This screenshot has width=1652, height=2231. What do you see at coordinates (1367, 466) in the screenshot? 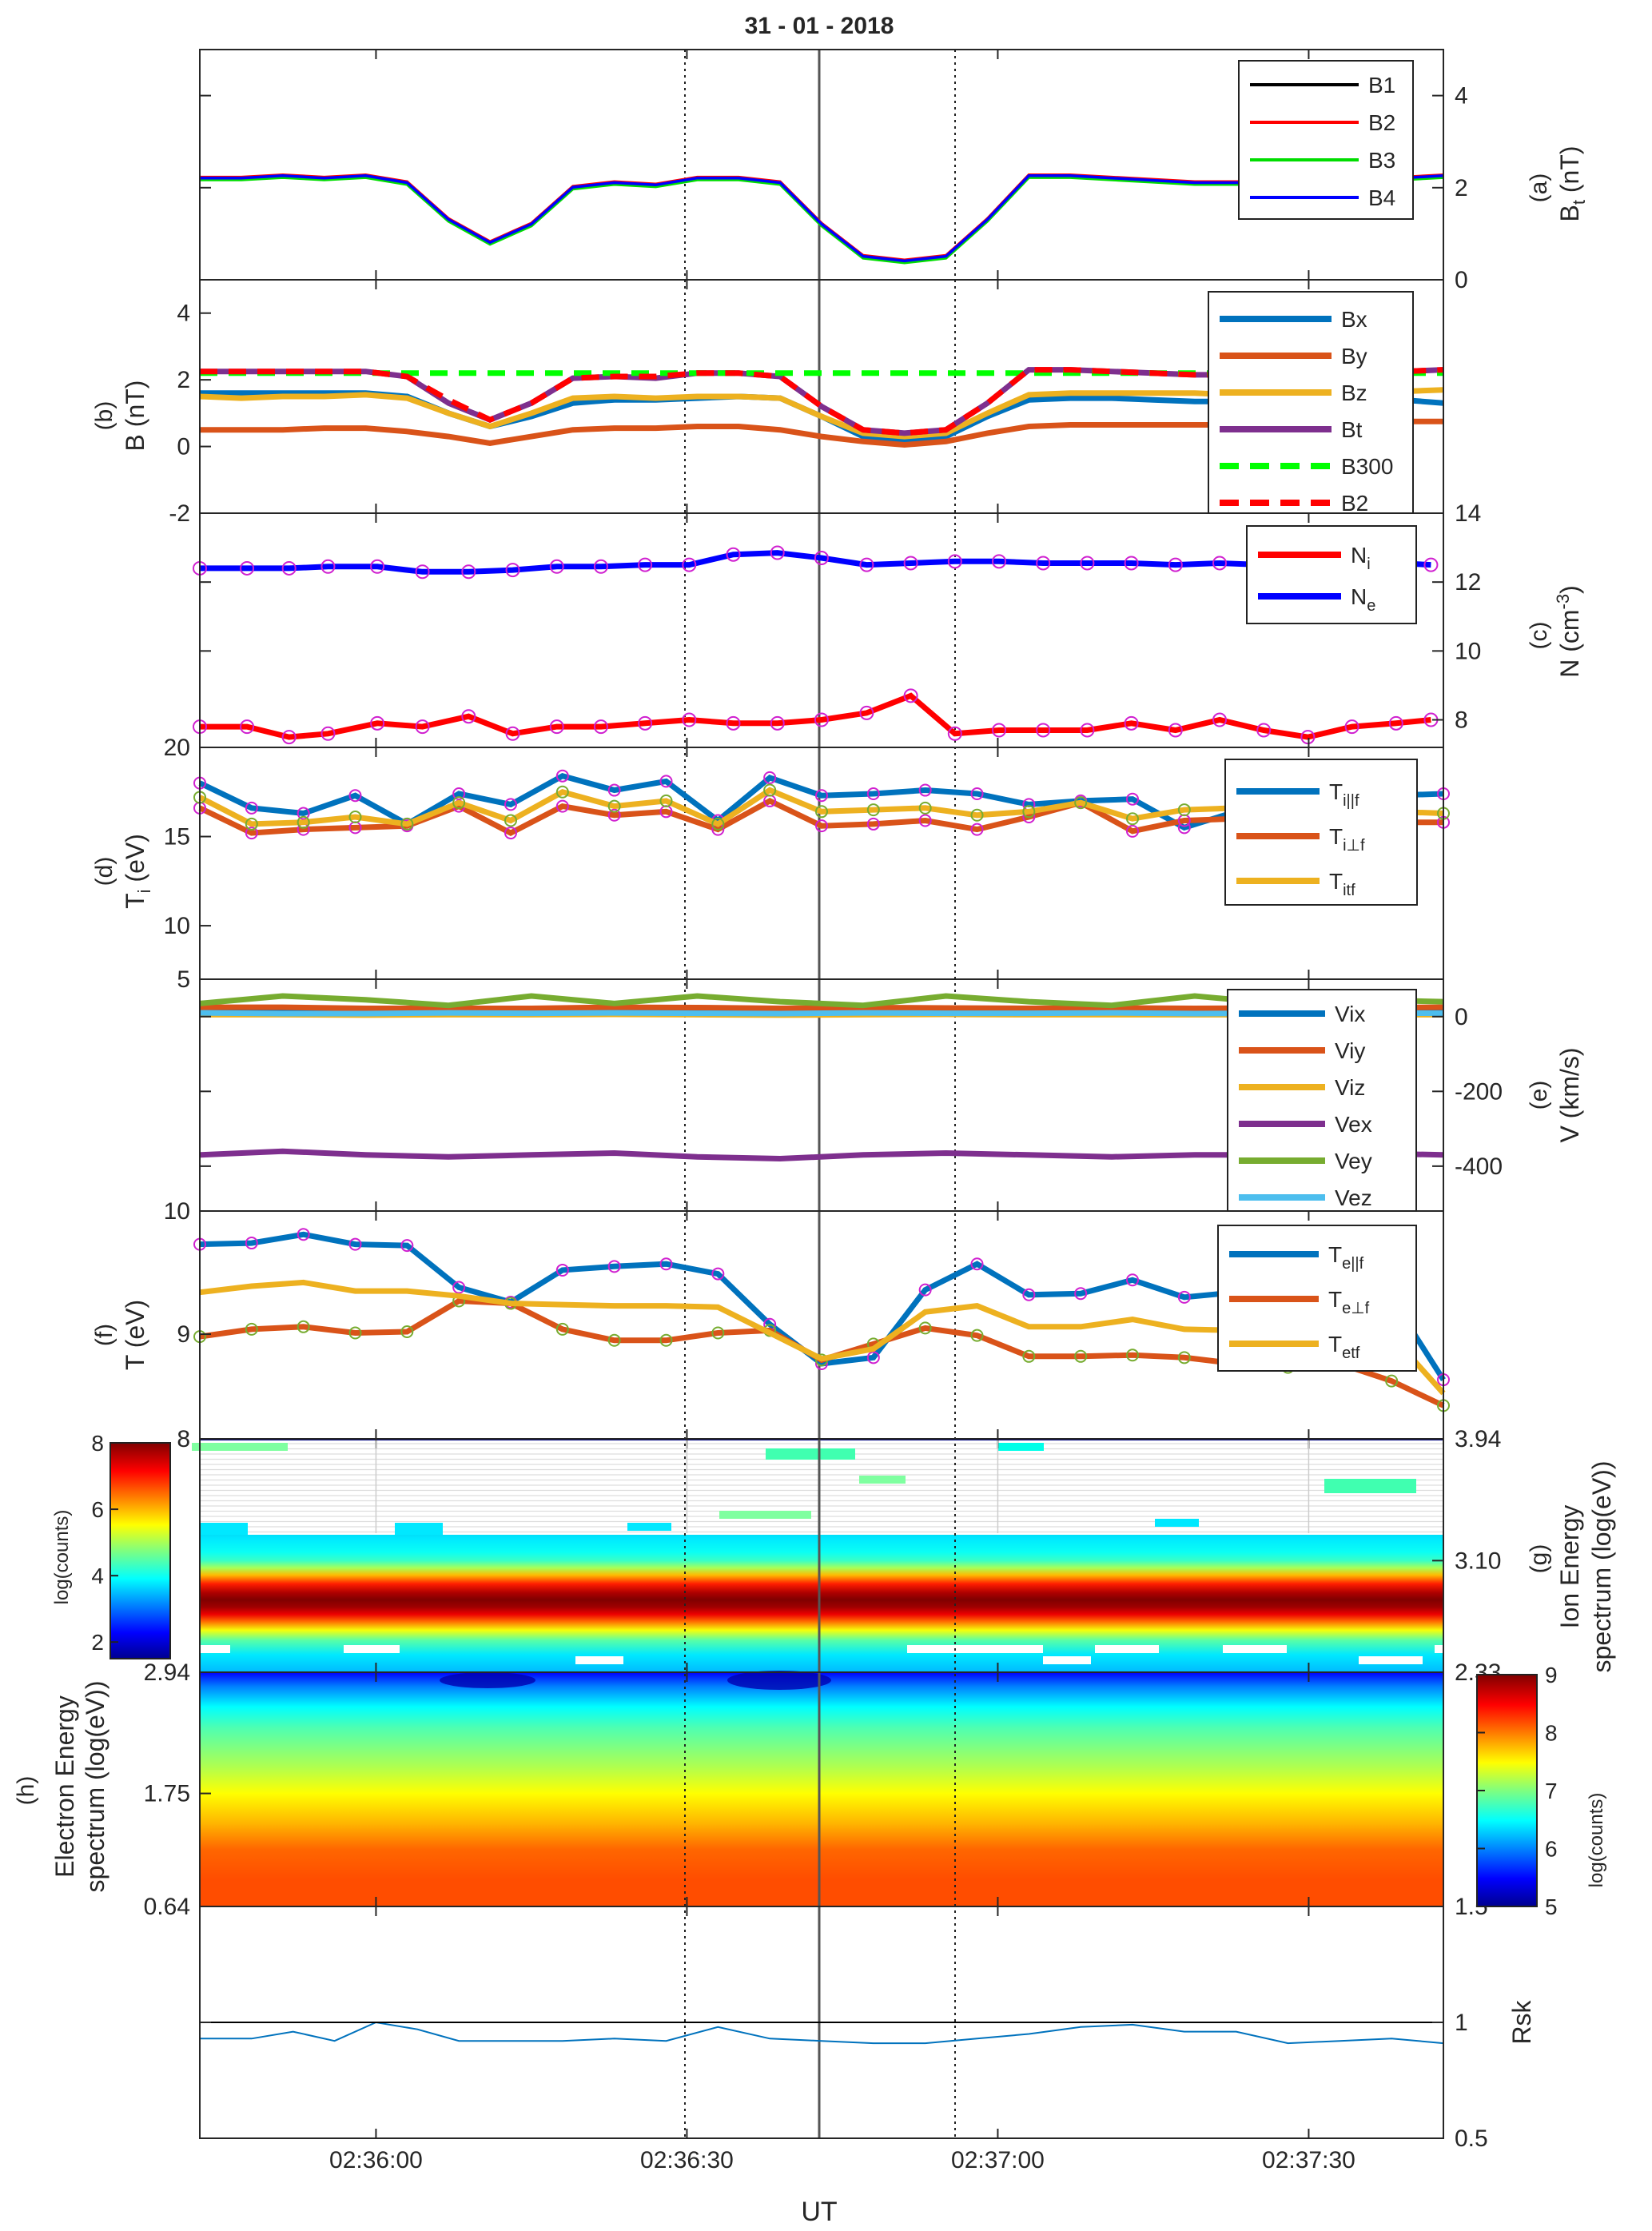
I see `legend-label-B300: B300` at bounding box center [1367, 466].